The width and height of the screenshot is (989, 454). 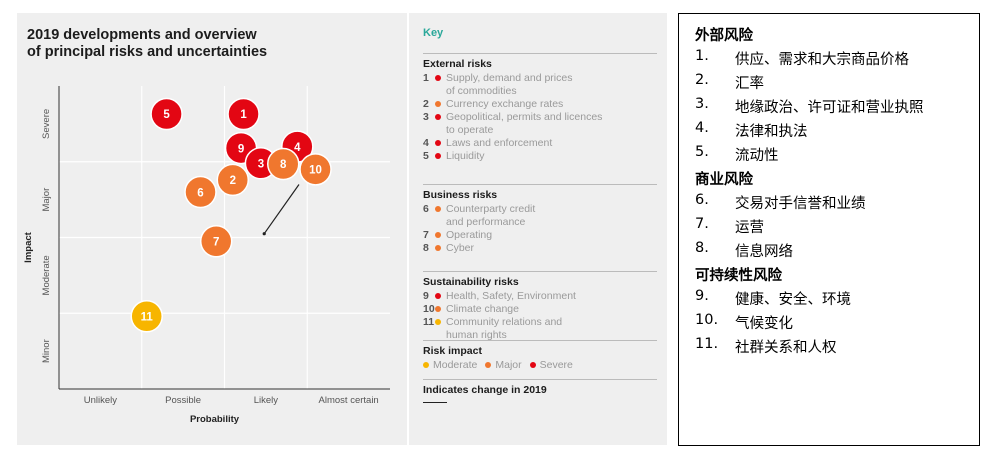 I want to click on key-title: Key, so click(x=433, y=33).